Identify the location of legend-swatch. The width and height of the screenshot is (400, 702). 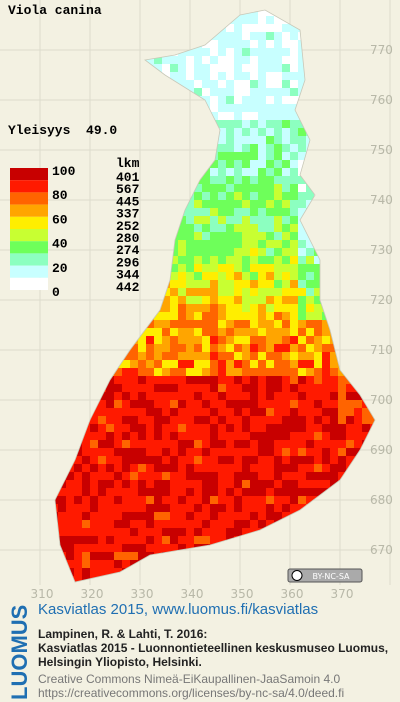
(29, 198).